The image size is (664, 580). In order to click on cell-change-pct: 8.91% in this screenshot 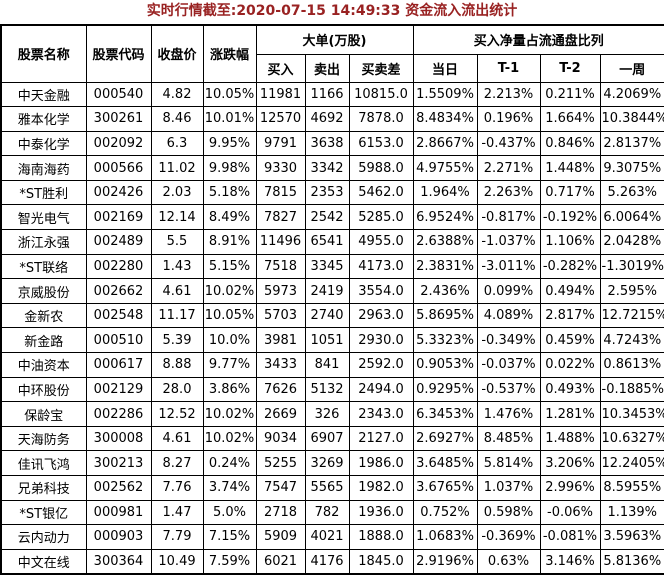, I will do `click(229, 242)`.